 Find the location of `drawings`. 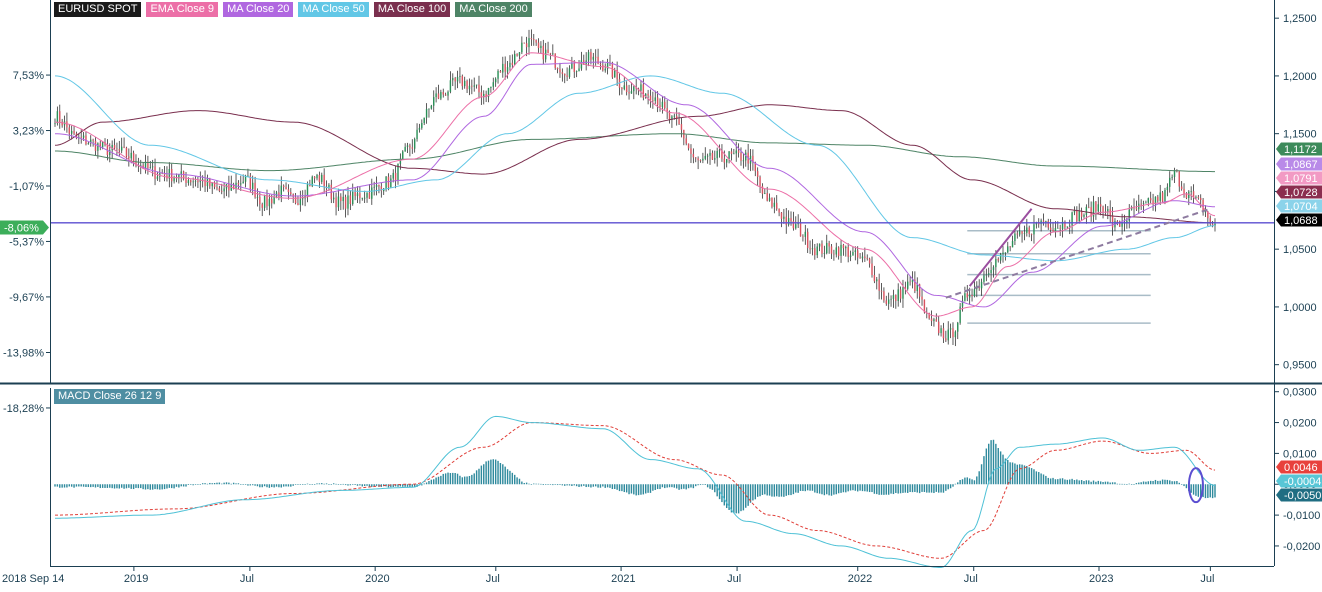

drawings is located at coordinates (662, 253).